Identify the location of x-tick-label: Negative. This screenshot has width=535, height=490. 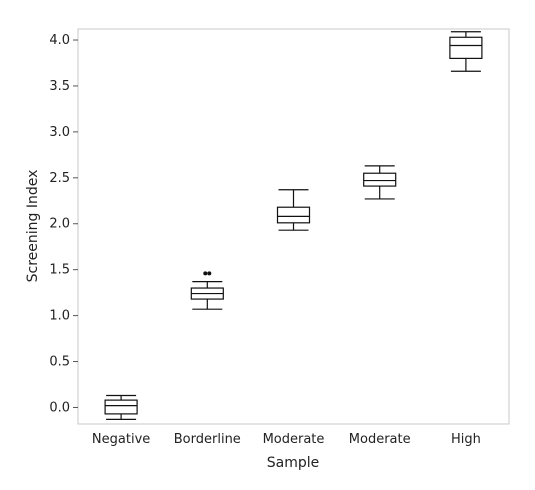
(121, 439).